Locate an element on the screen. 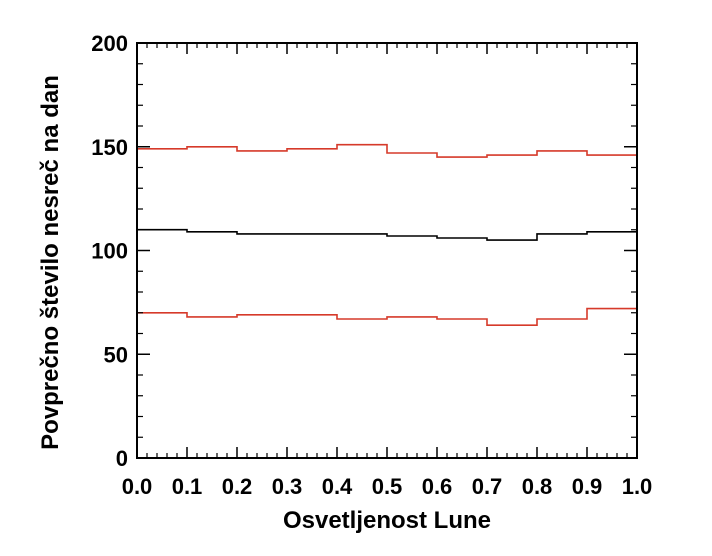  x-tick-labels: 0.0 0.1 0.2 0.3 0.4 0.5 0.6 0.7 0.8 0.9 1.0 is located at coordinates (387, 486).